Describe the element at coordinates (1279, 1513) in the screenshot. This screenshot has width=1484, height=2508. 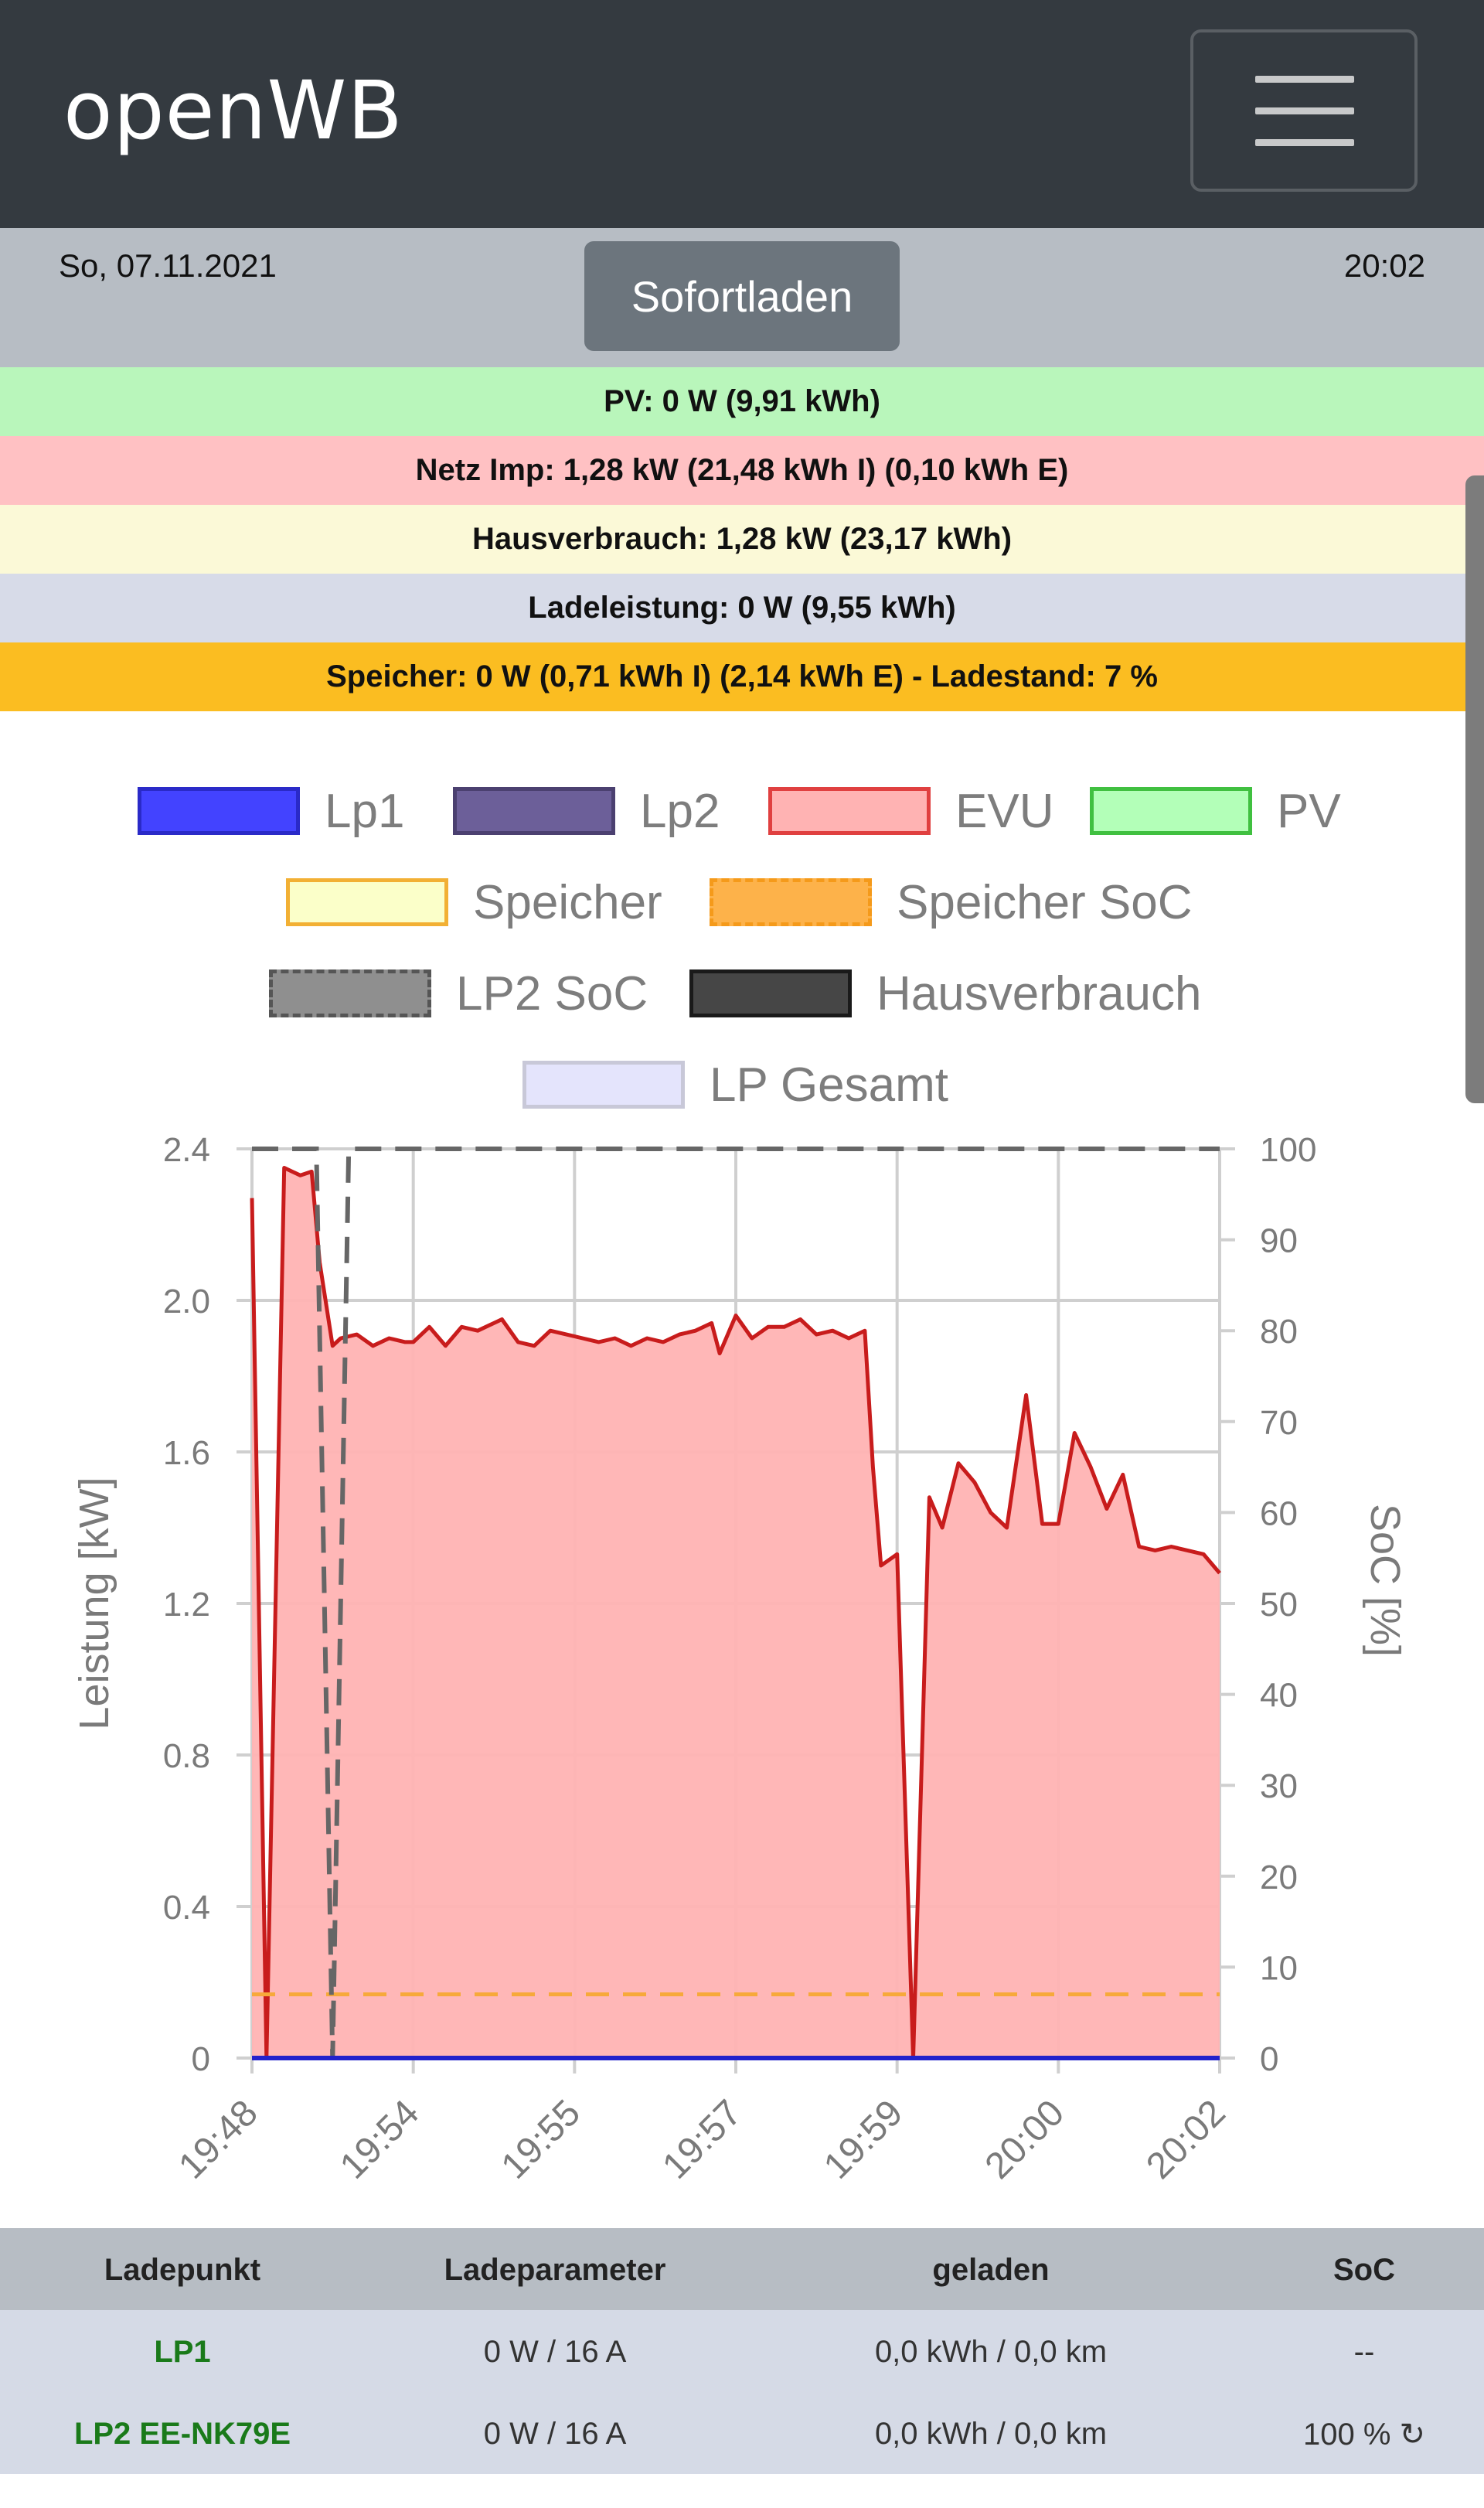
I see `y2-tick-label: 60` at that location.